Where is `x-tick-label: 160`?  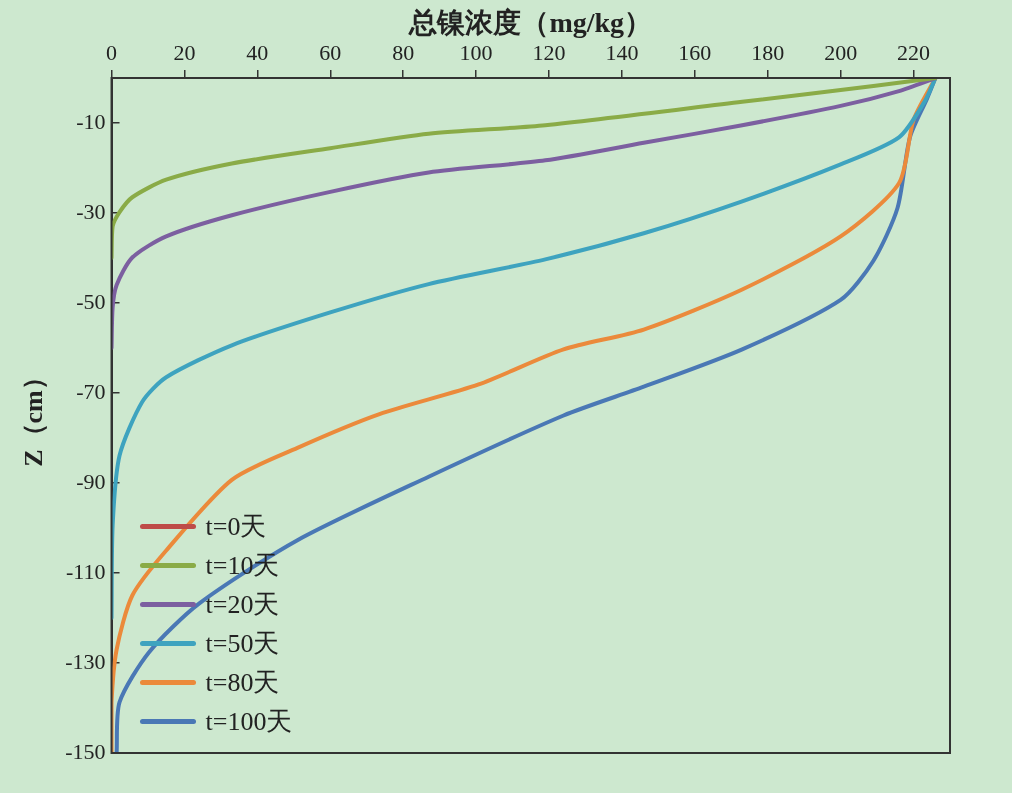 x-tick-label: 160 is located at coordinates (695, 52).